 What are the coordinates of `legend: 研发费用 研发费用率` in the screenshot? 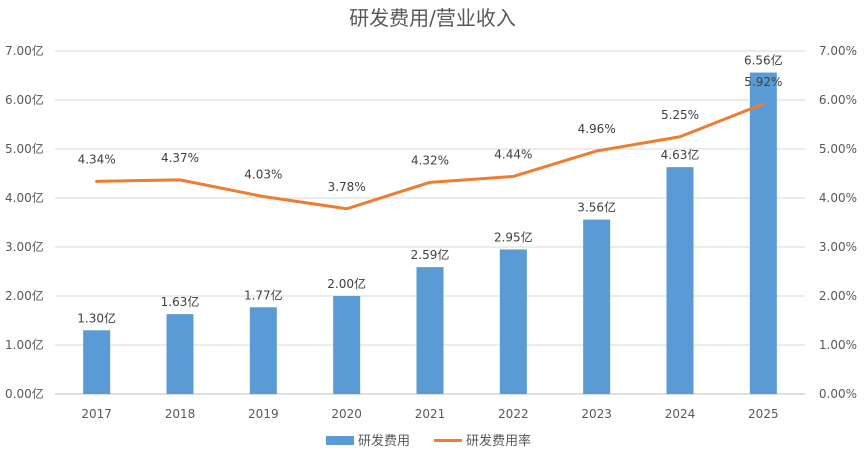 It's located at (428, 441).